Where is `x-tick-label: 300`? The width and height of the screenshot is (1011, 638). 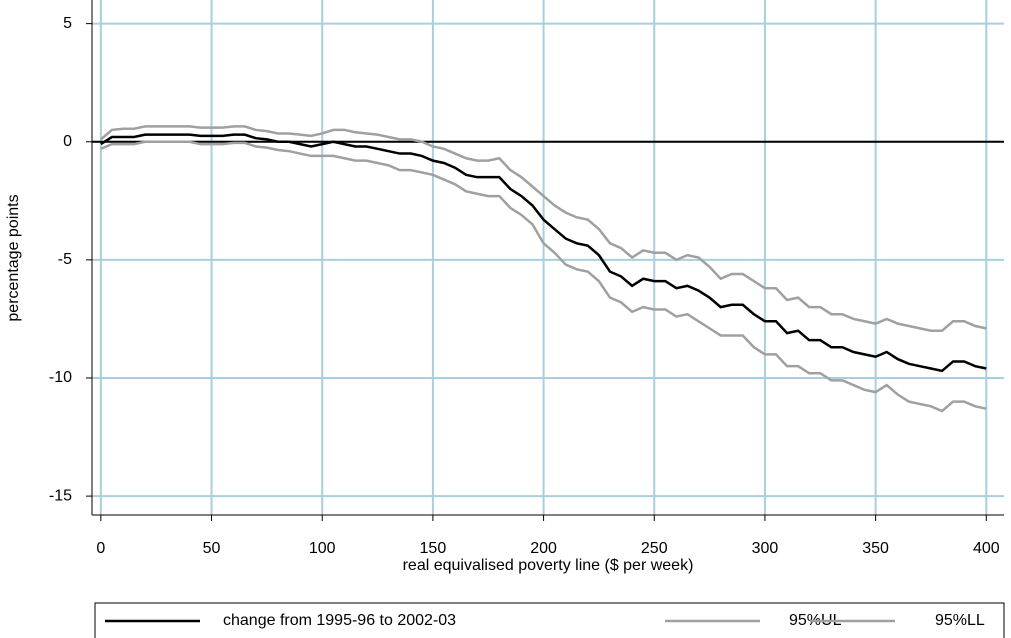 x-tick-label: 300 is located at coordinates (765, 548).